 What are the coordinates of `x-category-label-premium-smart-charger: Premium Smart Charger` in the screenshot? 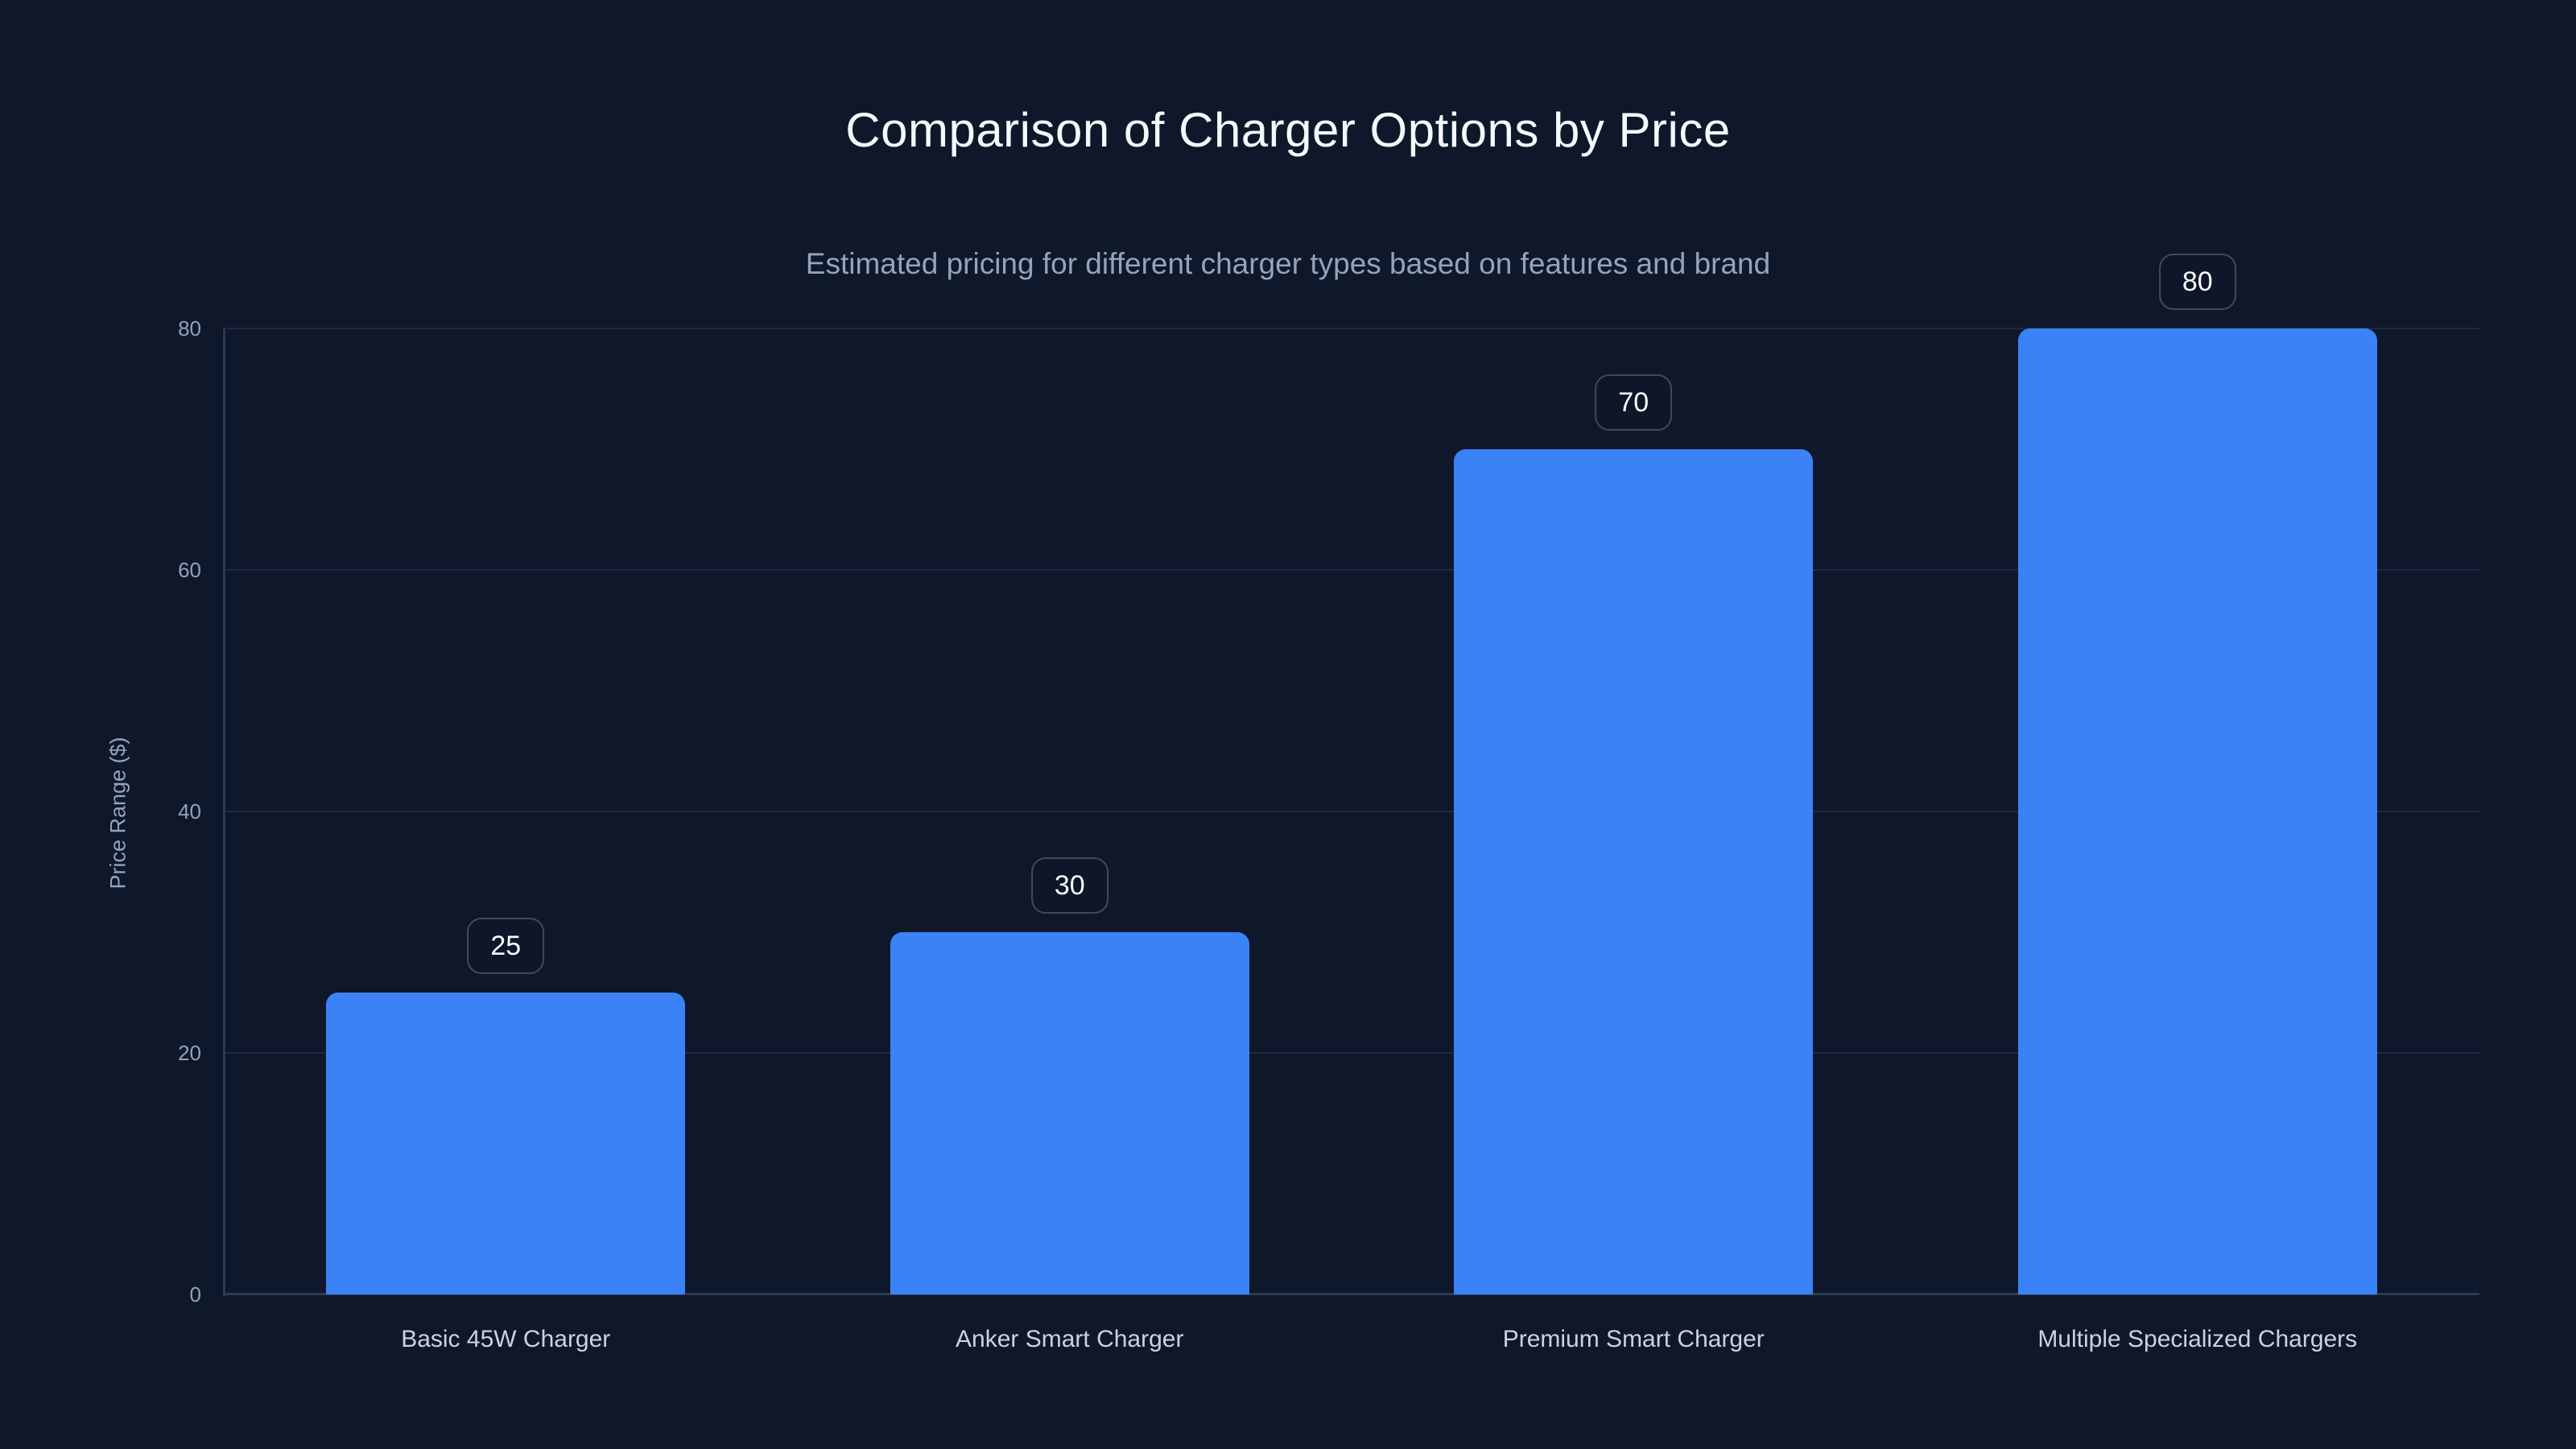 It's located at (1633, 1339).